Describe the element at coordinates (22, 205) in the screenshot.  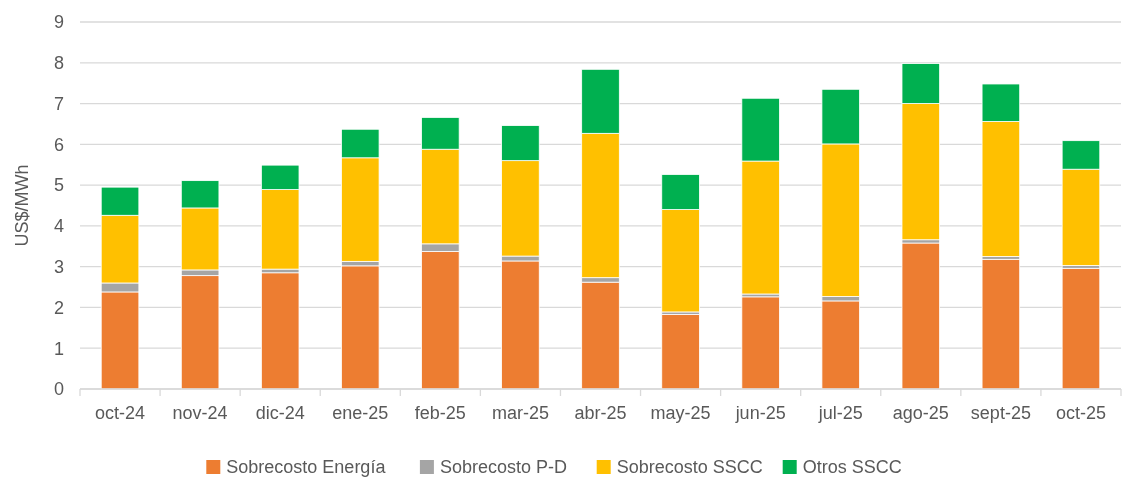
I see `y-axis-title: US$/MWh` at that location.